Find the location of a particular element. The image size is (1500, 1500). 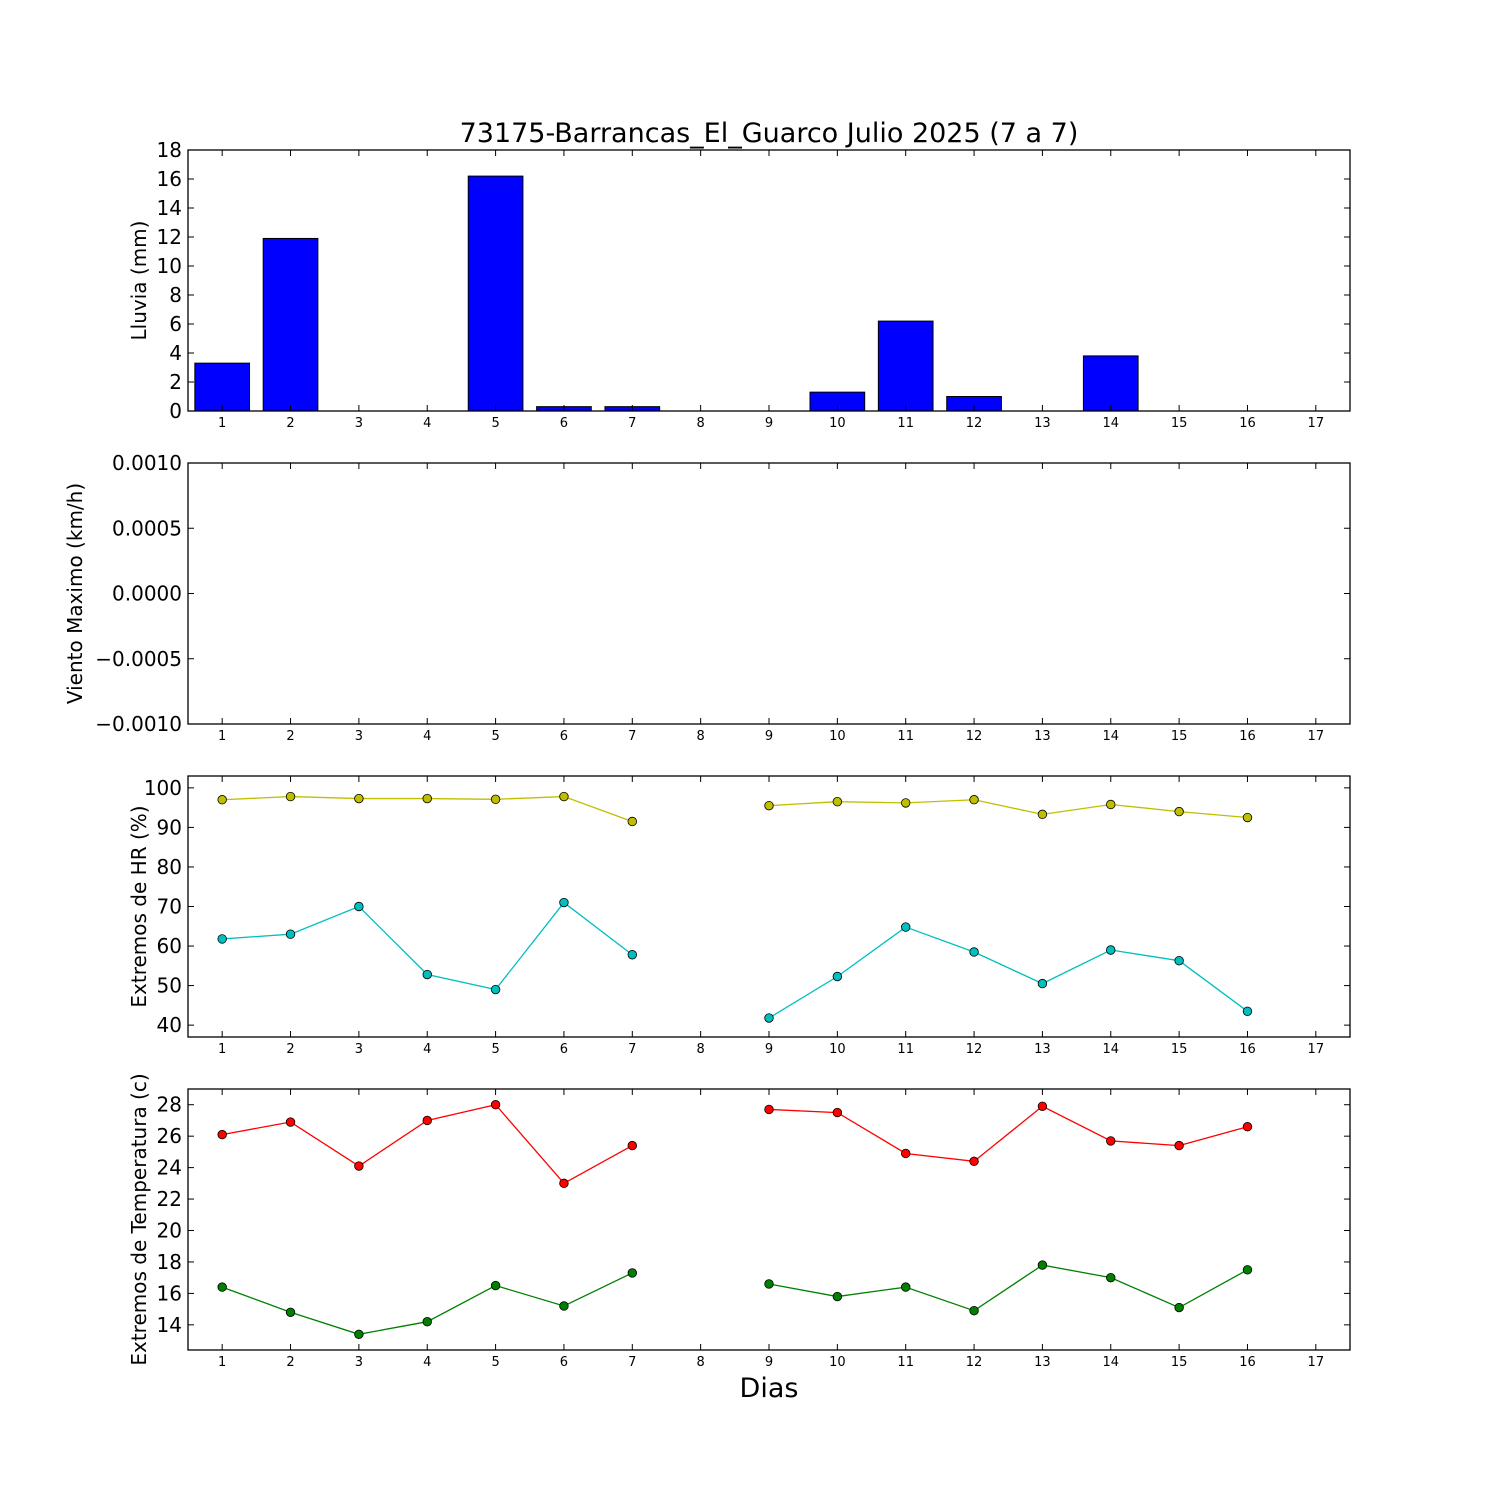

hr-xtick-label: 1 is located at coordinates (222, 1049).